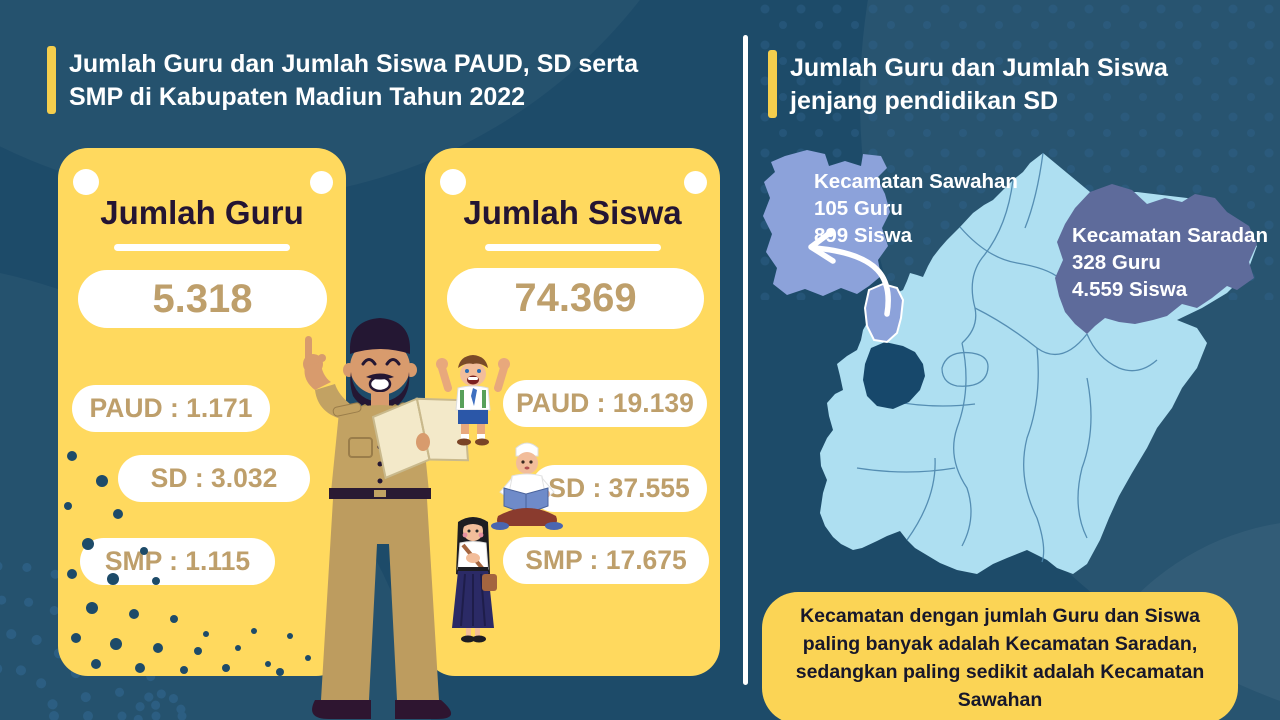 This screenshot has height=720, width=1280. I want to click on dots-decoration, so click(187, 563).